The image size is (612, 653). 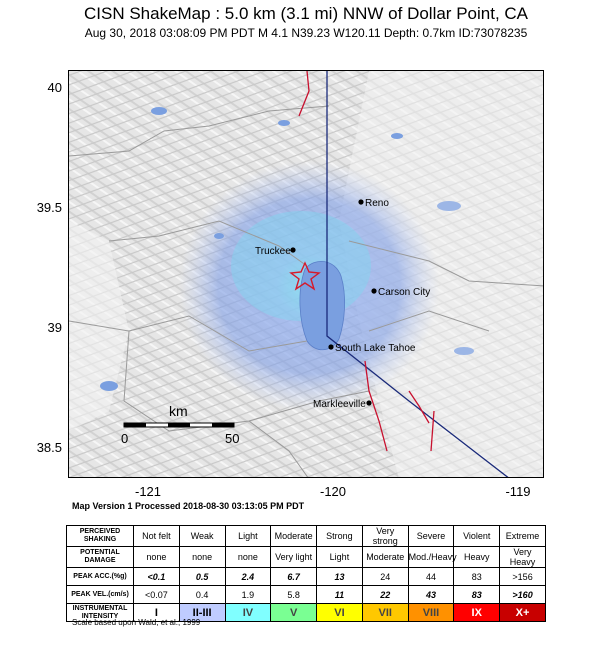 What do you see at coordinates (522, 536) in the screenshot?
I see `legend-cell: Extreme` at bounding box center [522, 536].